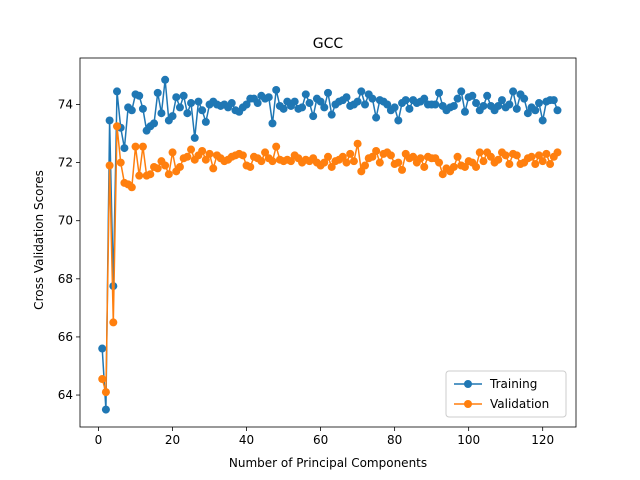  What do you see at coordinates (468, 440) in the screenshot?
I see `x-tick-label: 100` at bounding box center [468, 440].